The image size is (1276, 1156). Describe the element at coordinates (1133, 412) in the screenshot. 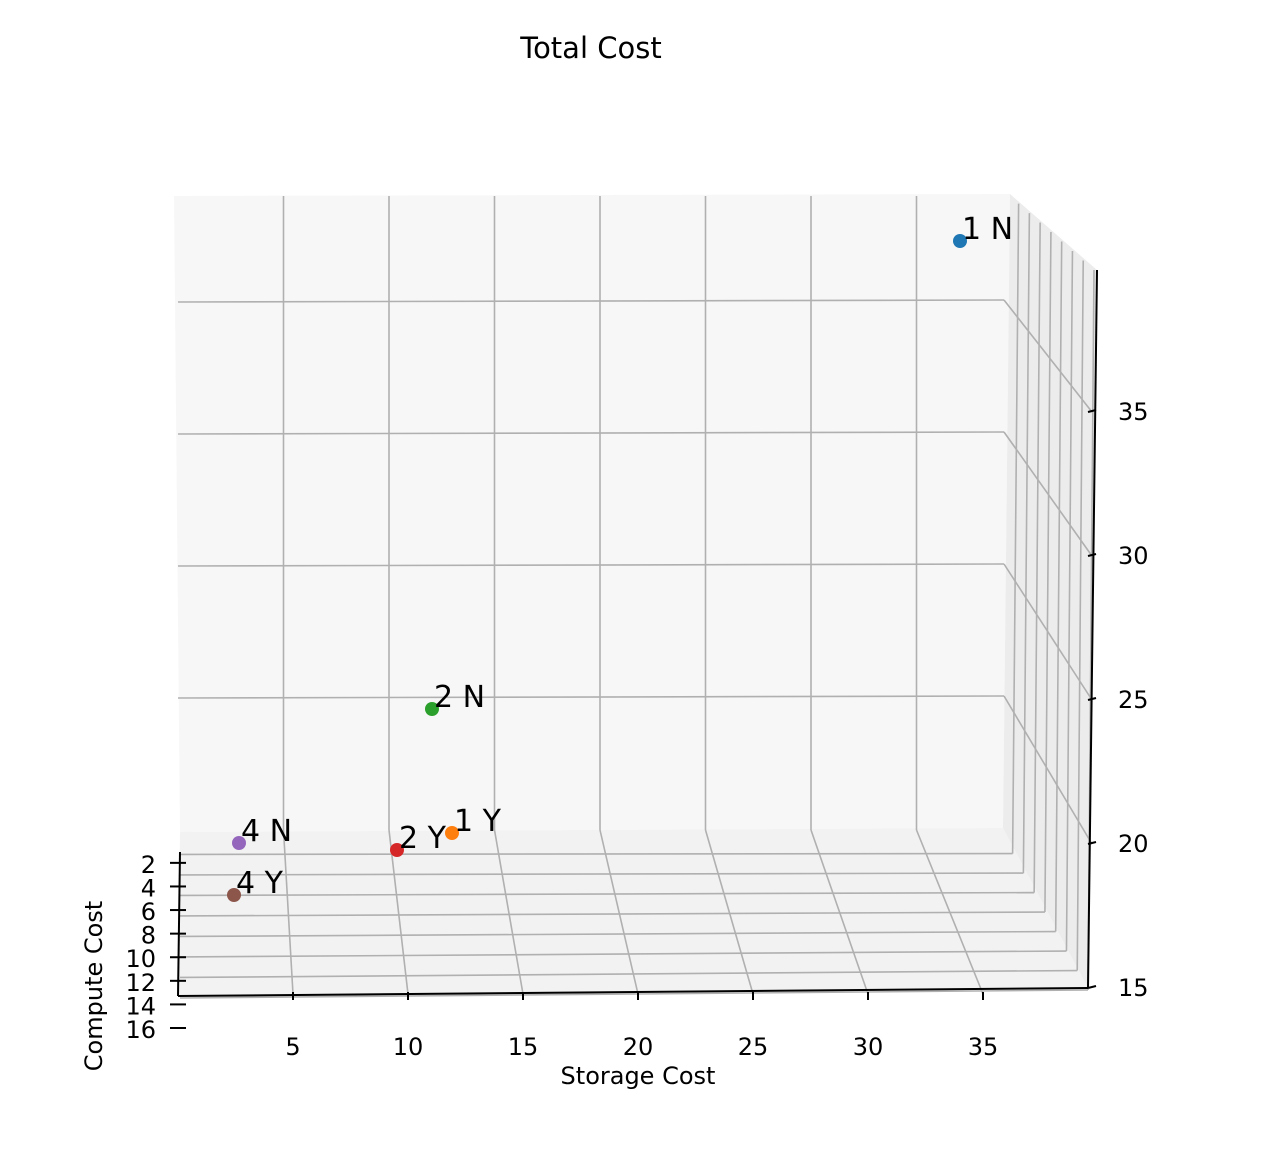

I see `z-tick-label: 35` at that location.